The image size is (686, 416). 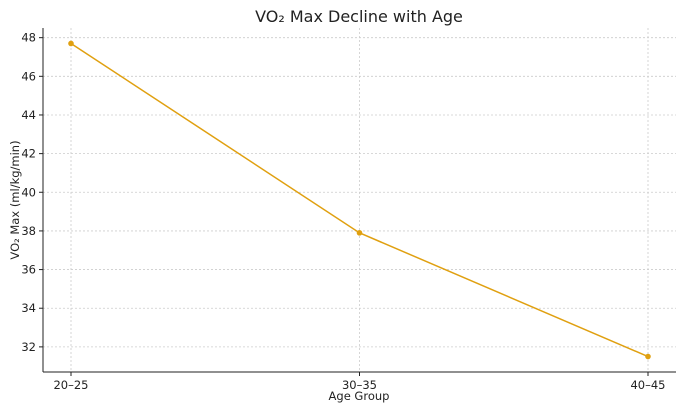 What do you see at coordinates (28, 115) in the screenshot?
I see `y-tick-label: 44` at bounding box center [28, 115].